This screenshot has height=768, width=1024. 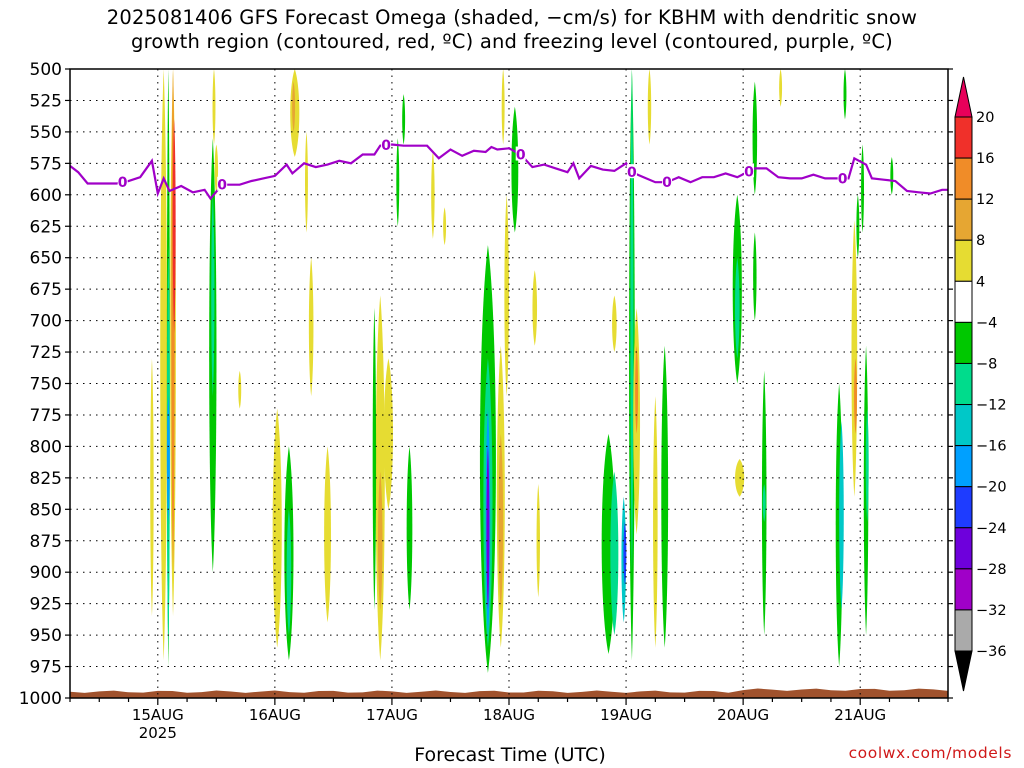 What do you see at coordinates (46, 605) in the screenshot?
I see `y-tick-label: 925` at bounding box center [46, 605].